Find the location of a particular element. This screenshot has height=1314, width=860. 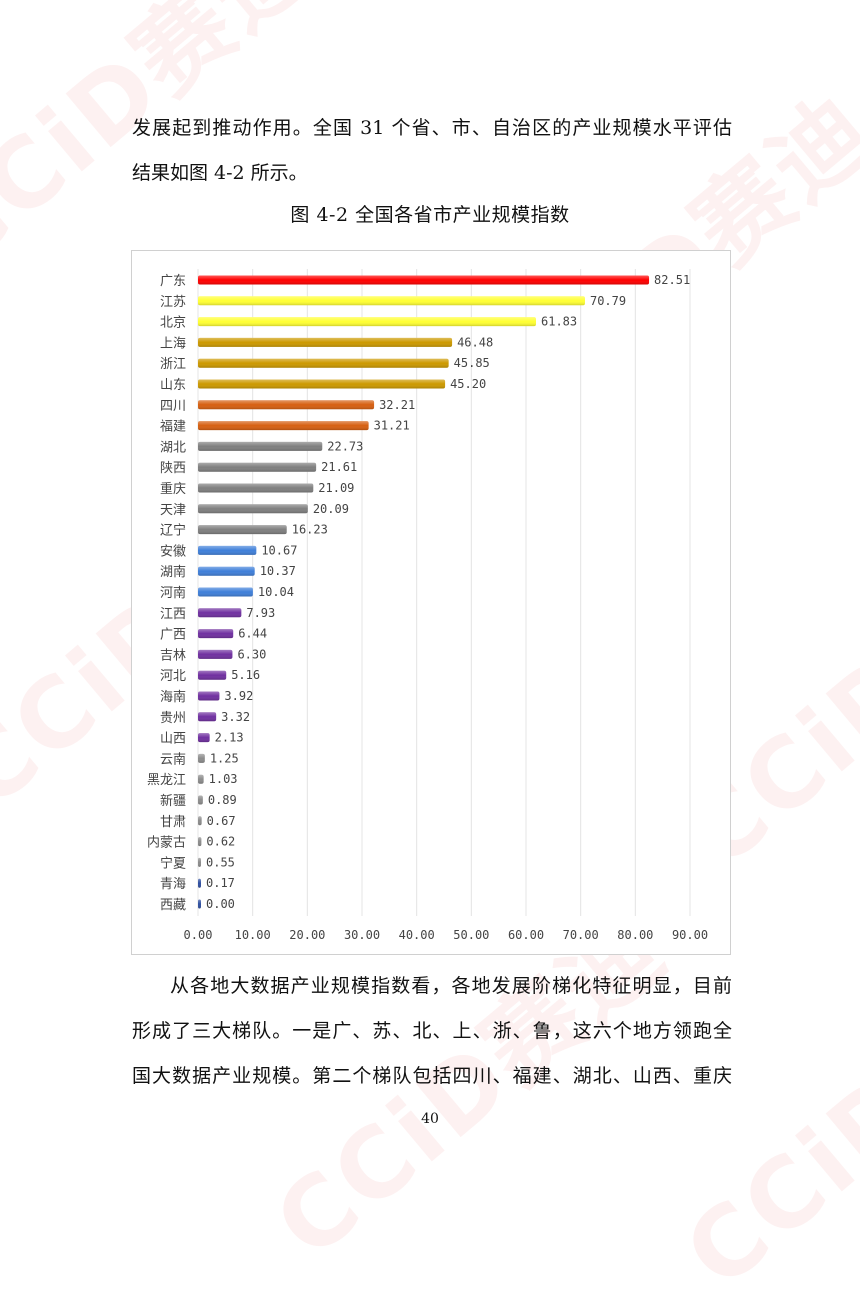

category-label: 河南 is located at coordinates (173, 593).